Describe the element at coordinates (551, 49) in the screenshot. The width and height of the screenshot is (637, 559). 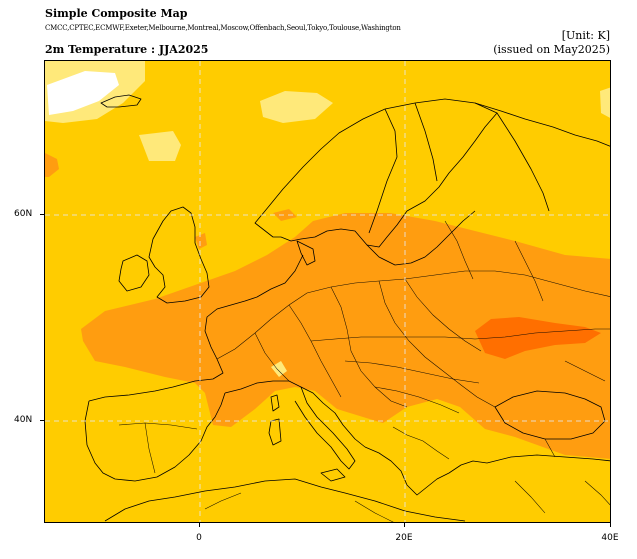
I see `issued-label: (issued on May2025)` at that location.